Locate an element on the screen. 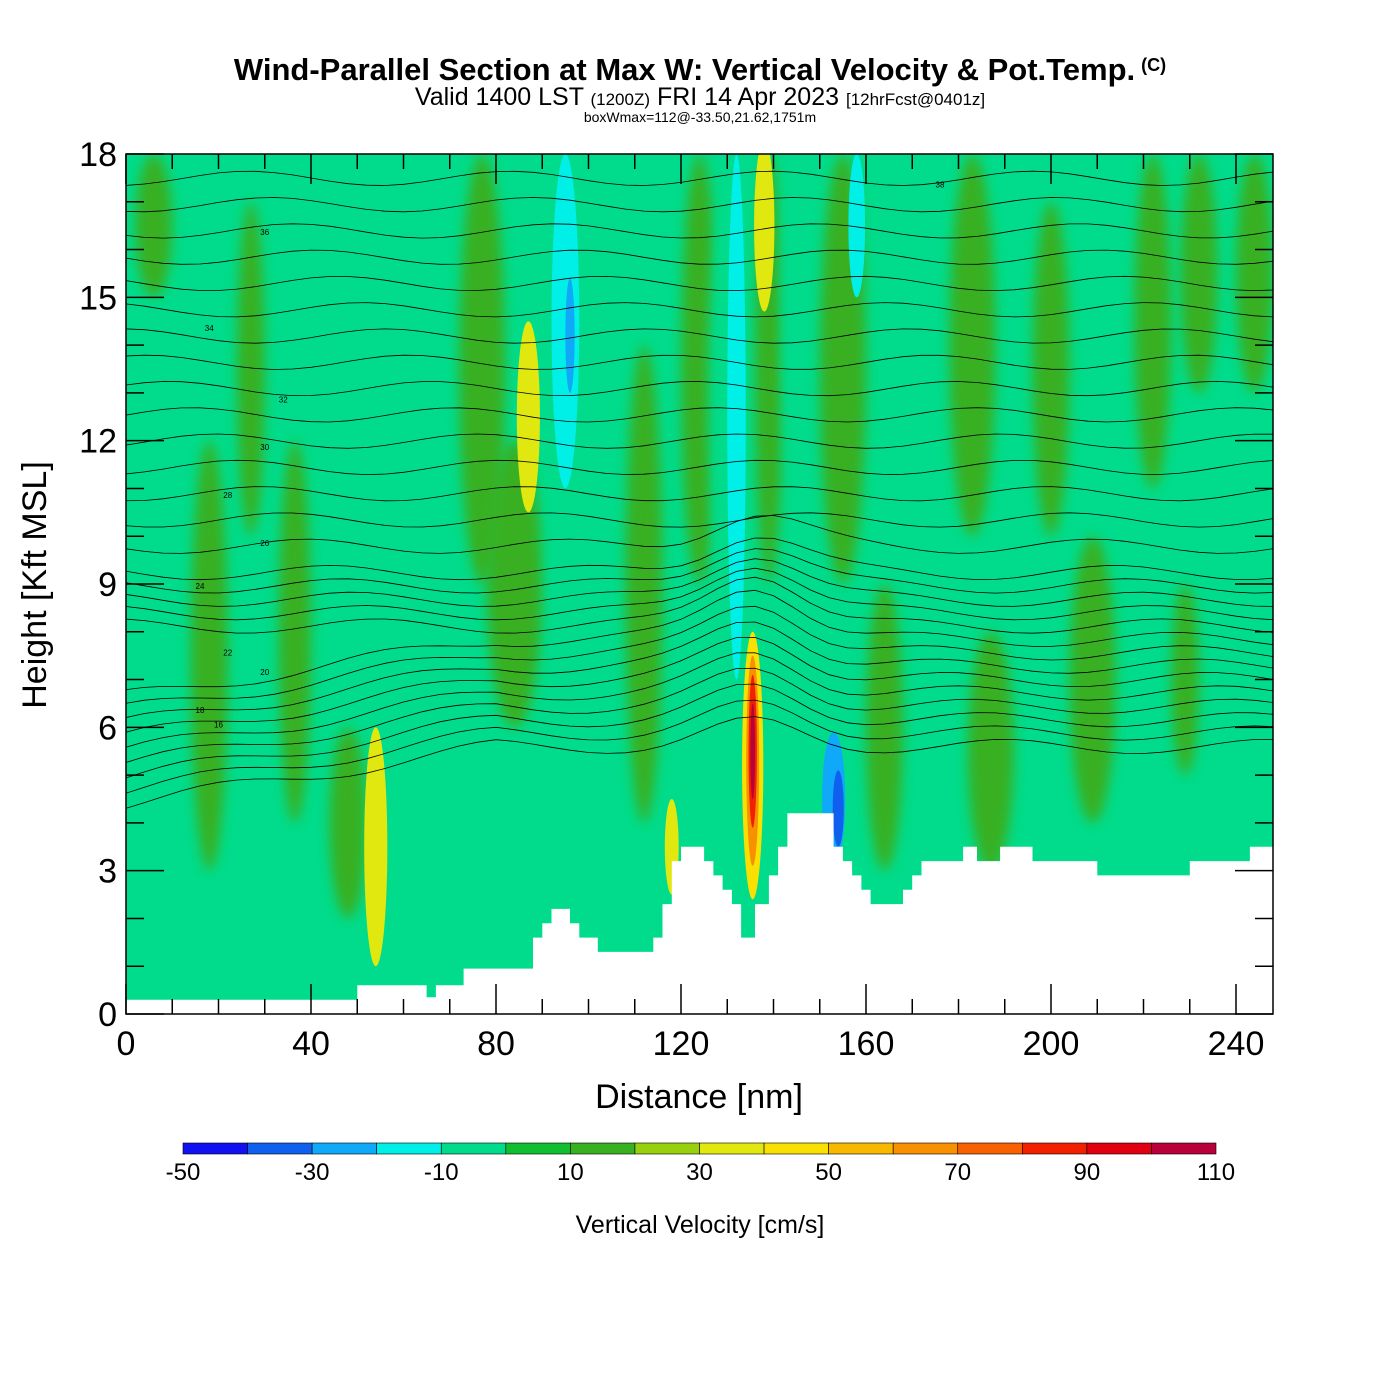  isentrope-label: 22 is located at coordinates (227, 653).